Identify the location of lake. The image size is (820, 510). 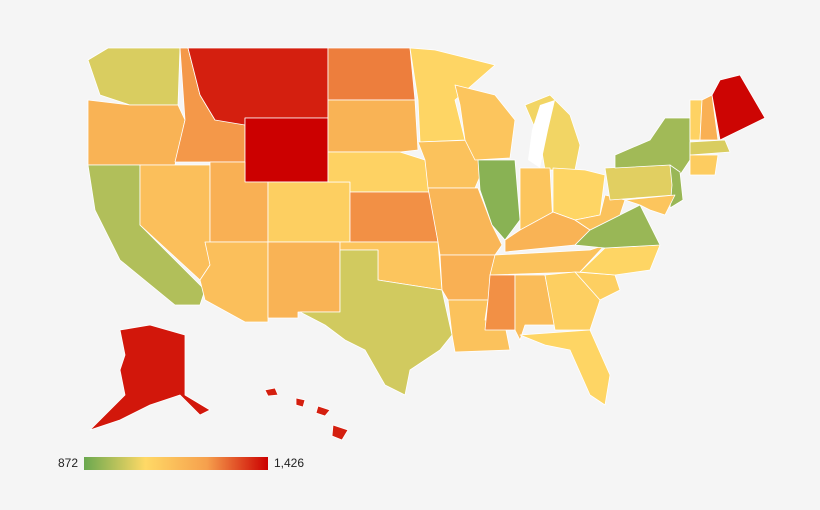
(541, 134).